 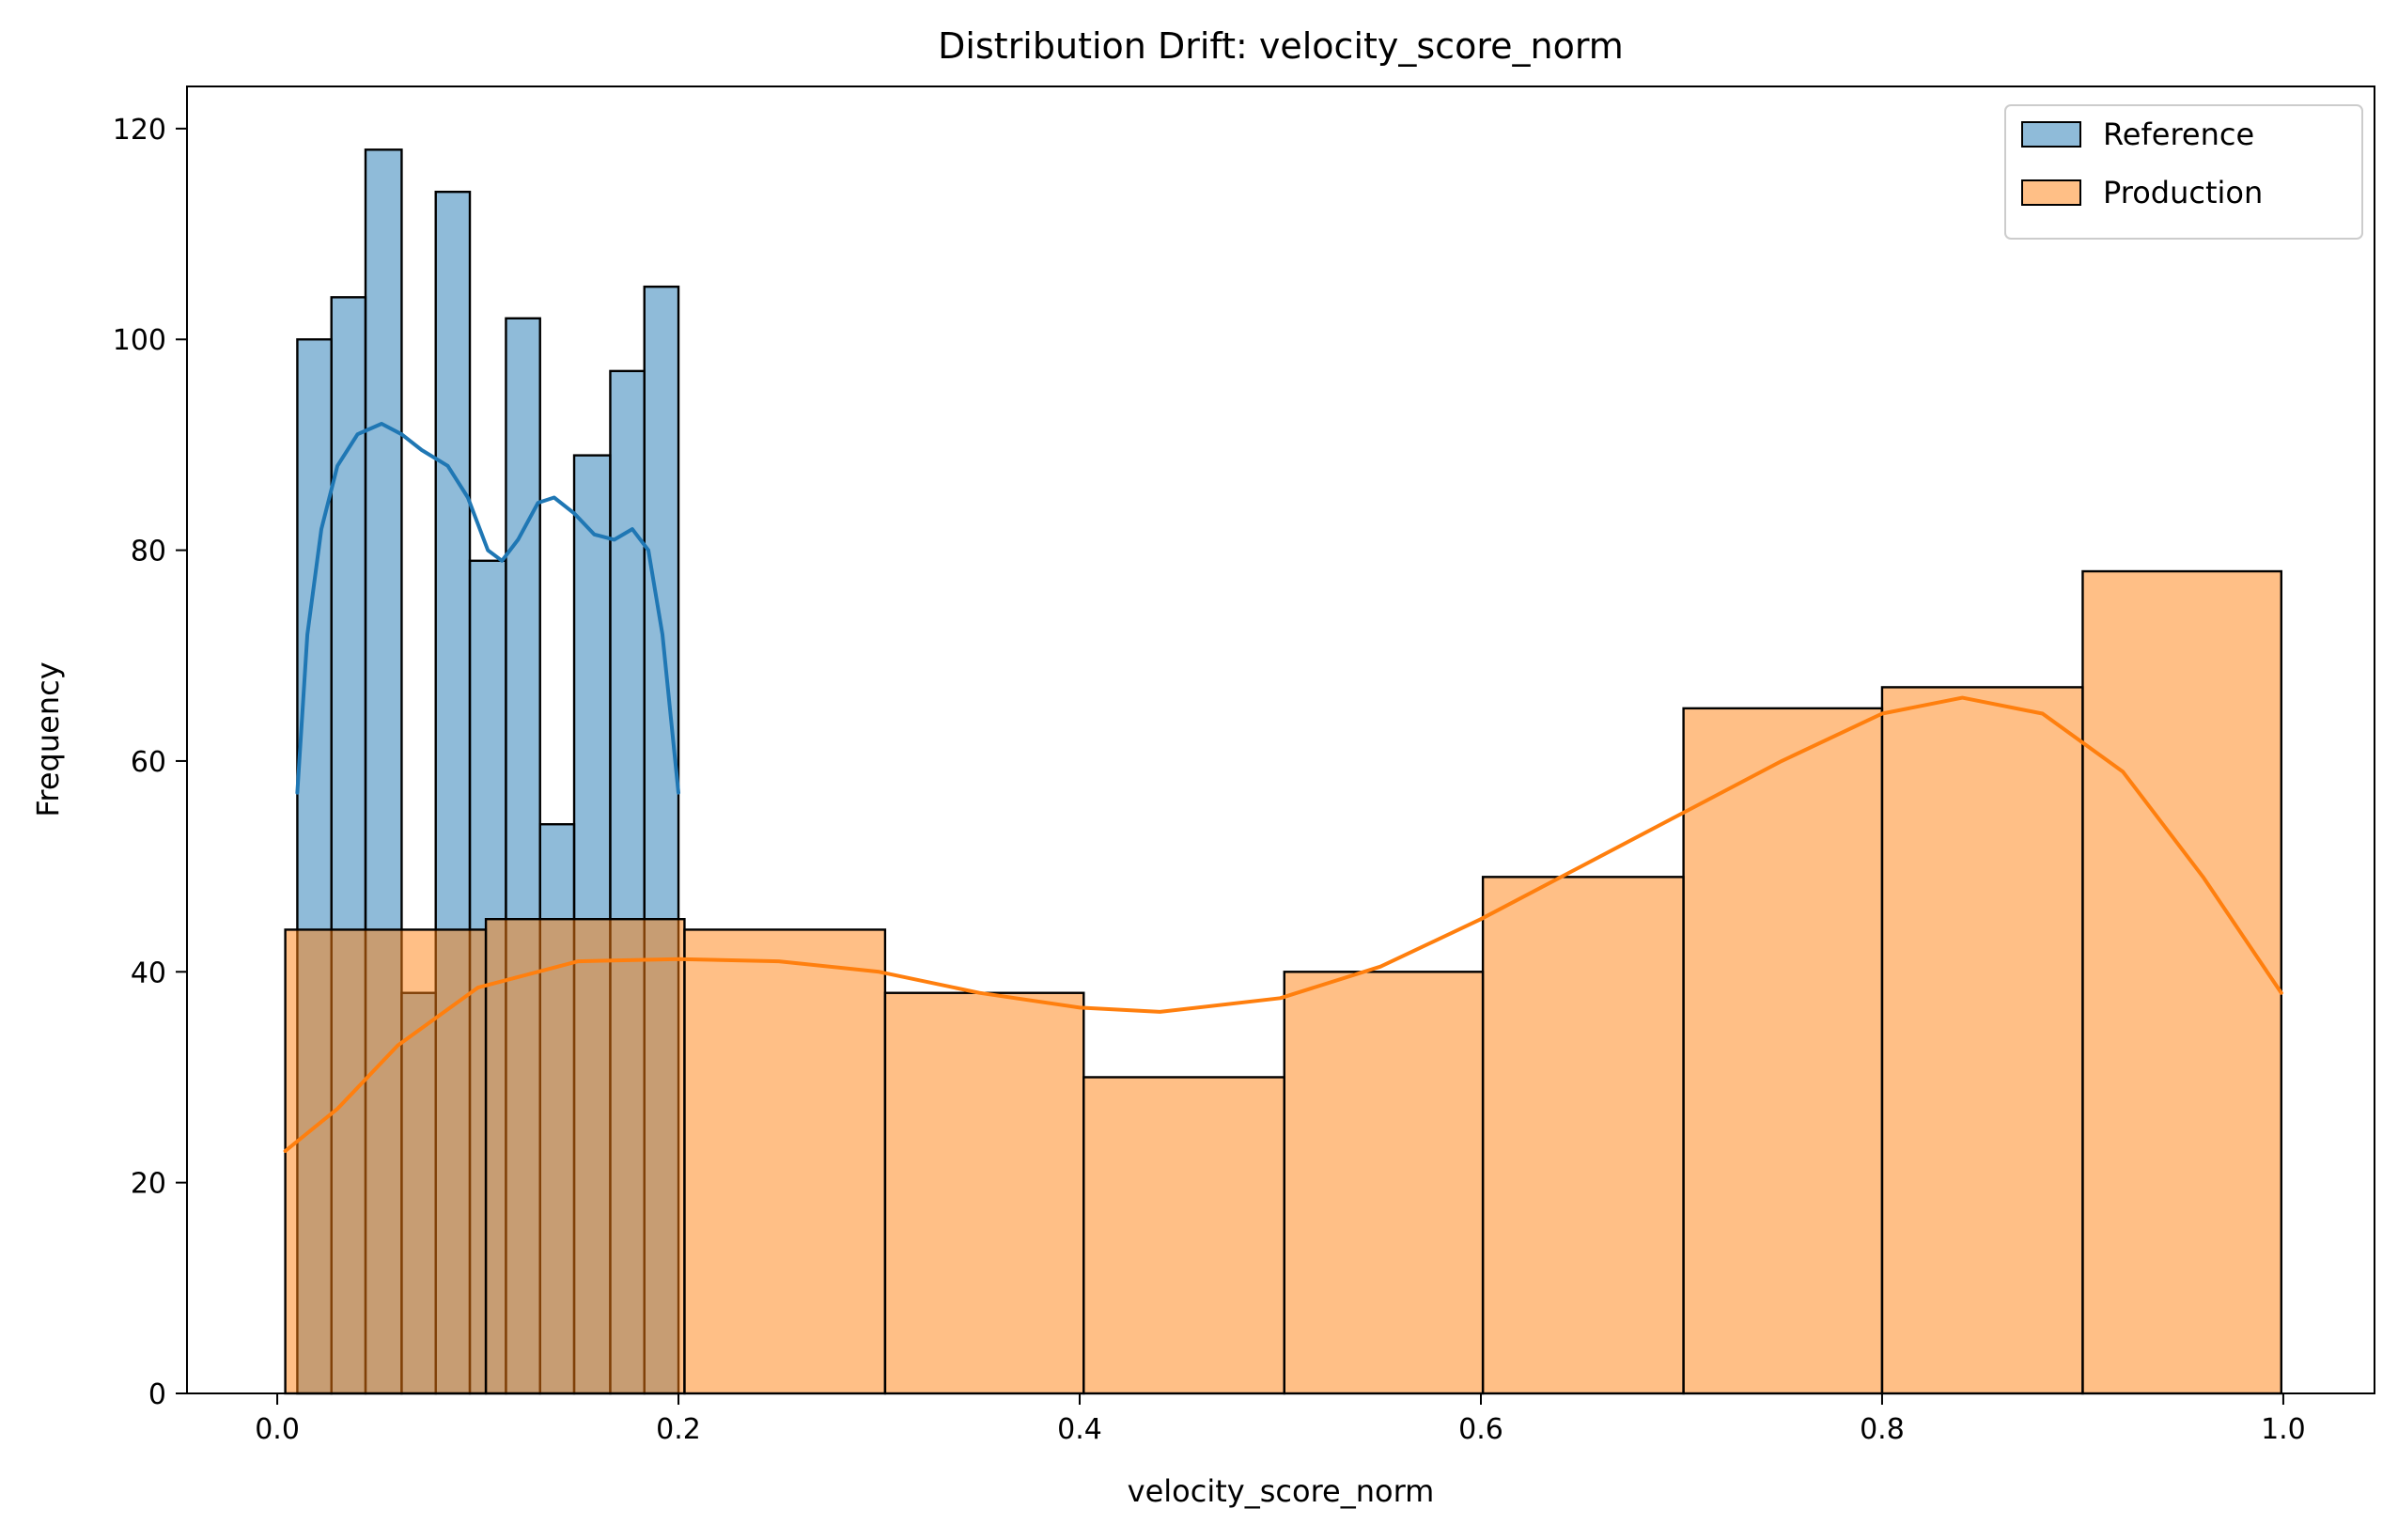 I want to click on legend-swatch-production, so click(x=2051, y=192).